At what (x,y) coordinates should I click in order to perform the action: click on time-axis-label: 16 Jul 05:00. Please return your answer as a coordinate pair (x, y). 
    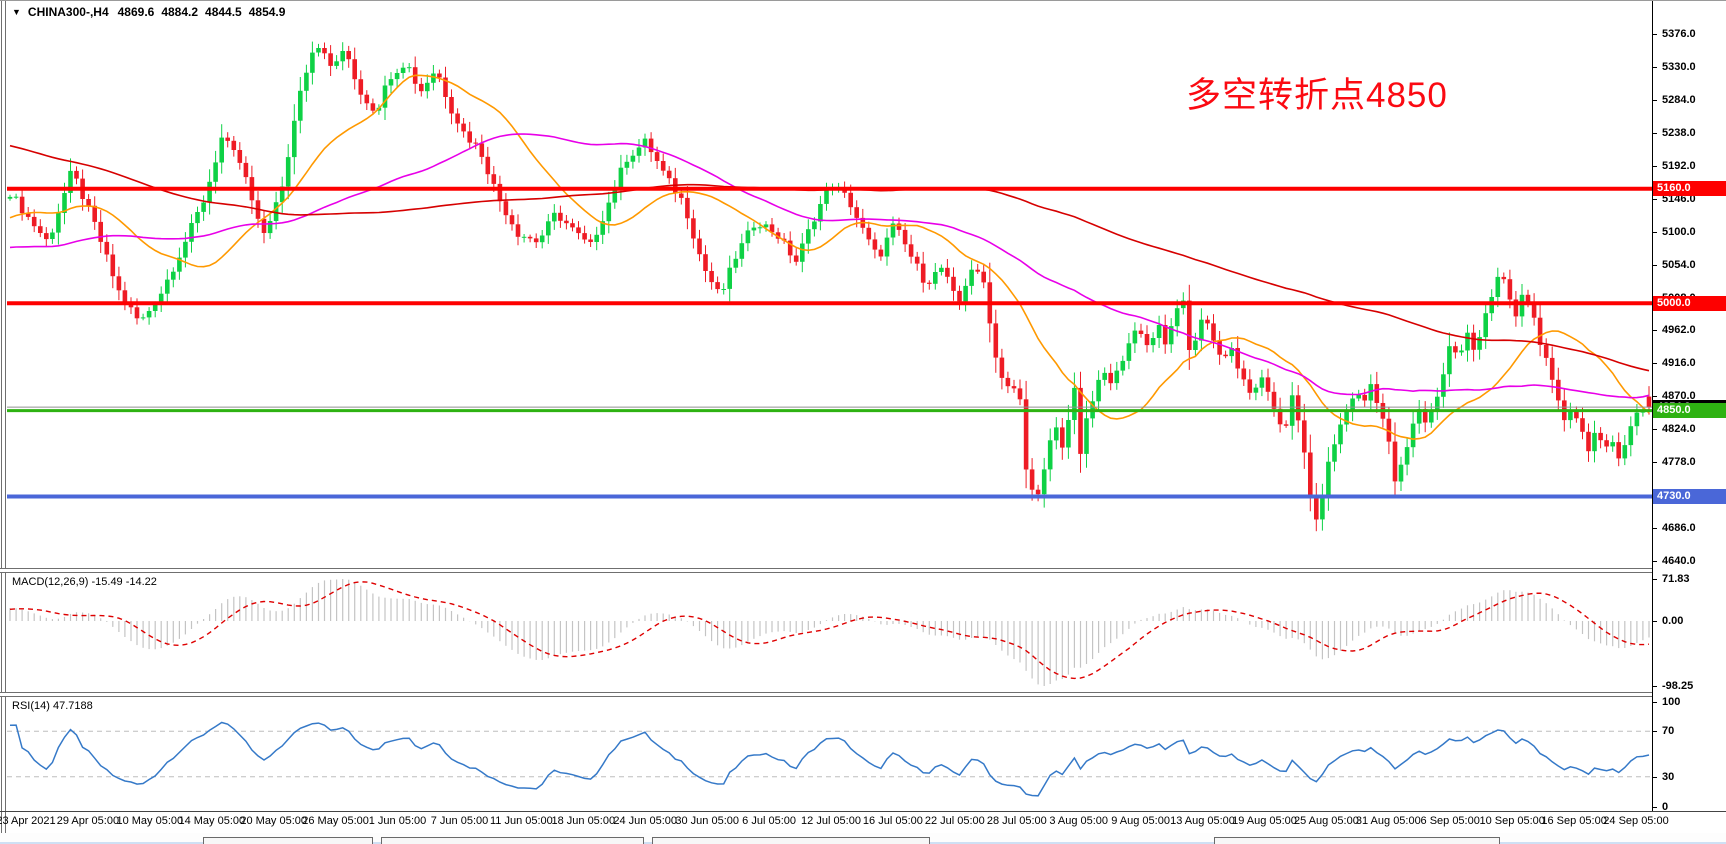
    Looking at the image, I should click on (892, 821).